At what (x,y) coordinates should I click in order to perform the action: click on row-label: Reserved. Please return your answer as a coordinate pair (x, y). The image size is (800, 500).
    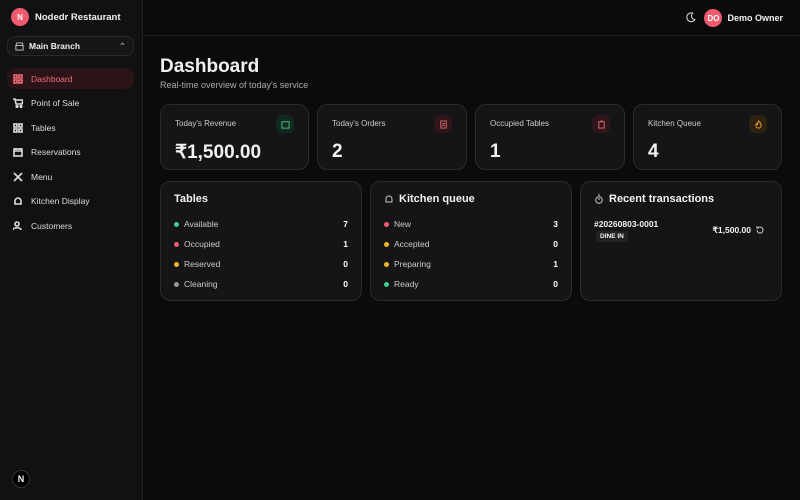
    Looking at the image, I should click on (202, 264).